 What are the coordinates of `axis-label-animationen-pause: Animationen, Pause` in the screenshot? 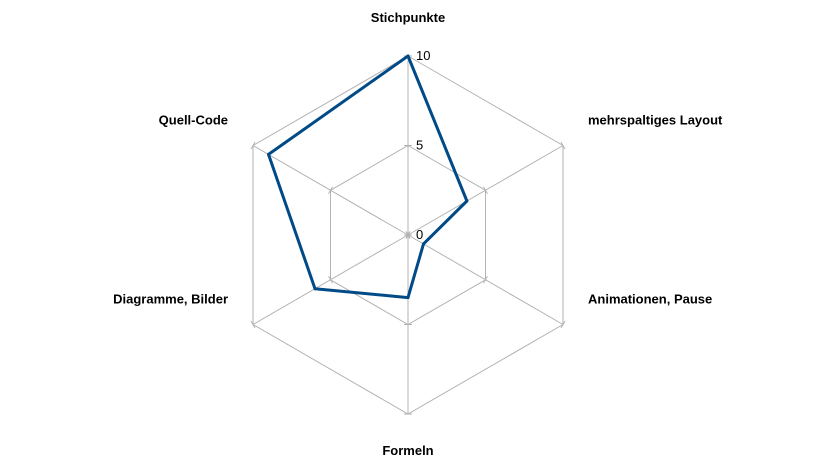 It's located at (650, 299).